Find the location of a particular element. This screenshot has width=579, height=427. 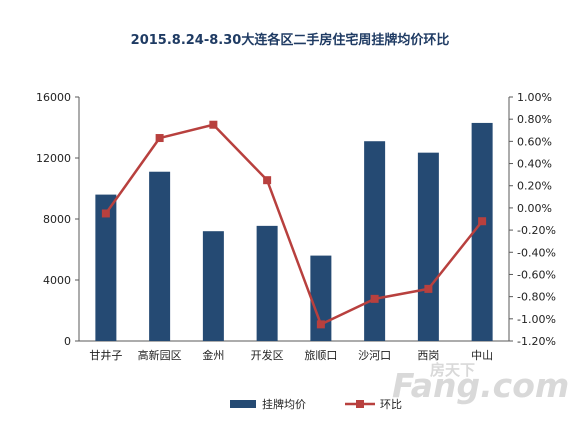

right-tick-label: 0.00% is located at coordinates (534, 208).